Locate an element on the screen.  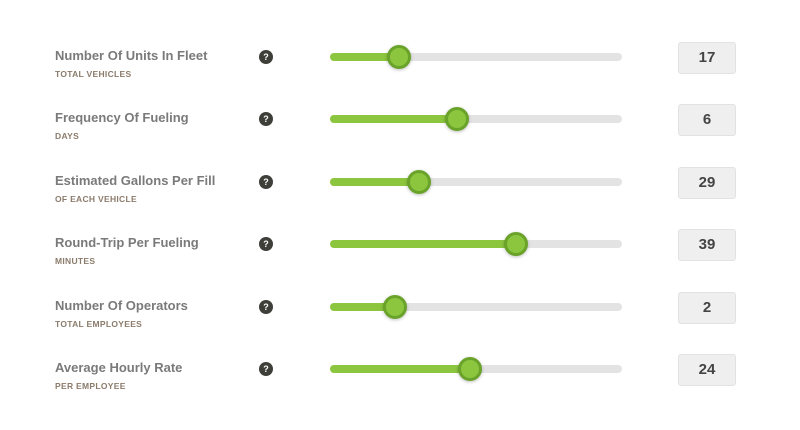
field-label: Frequency Of Fueling is located at coordinates (122, 118).